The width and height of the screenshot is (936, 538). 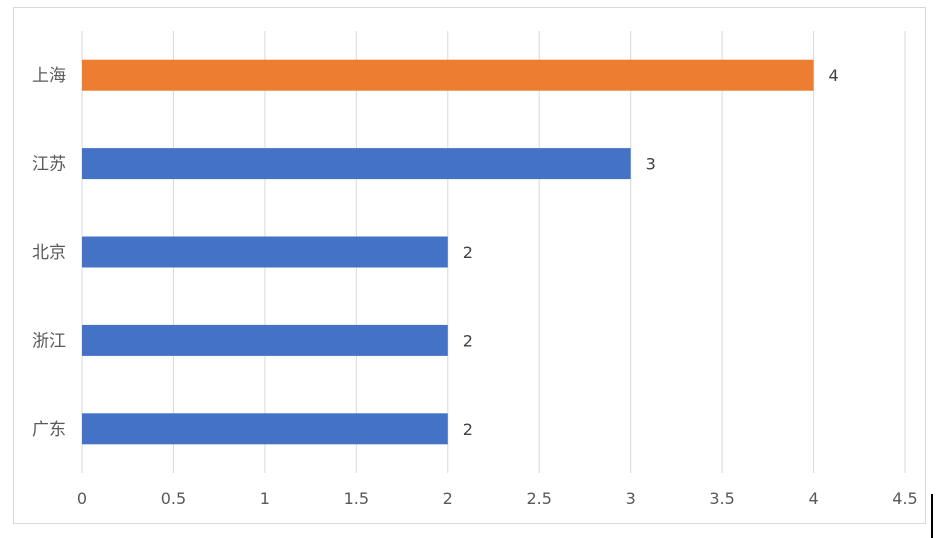 What do you see at coordinates (834, 75) in the screenshot?
I see `data-label: 4` at bounding box center [834, 75].